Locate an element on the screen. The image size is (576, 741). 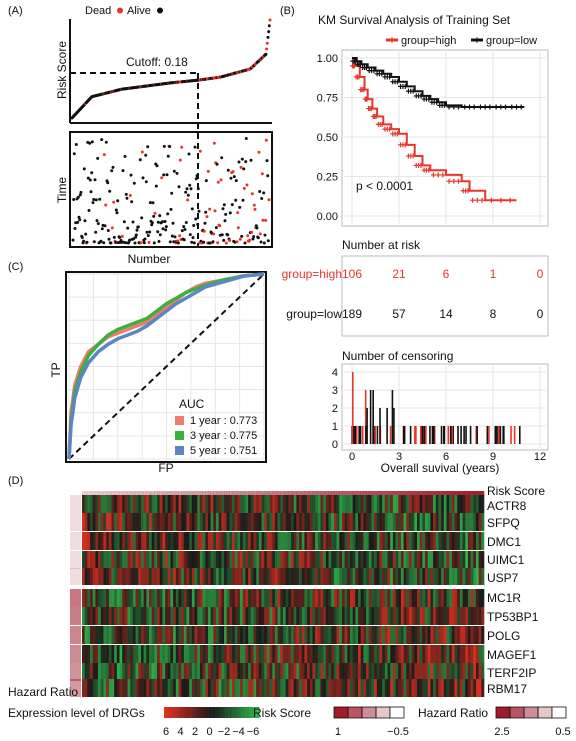
expr-legend-gradient-cell is located at coordinates (196, 712).